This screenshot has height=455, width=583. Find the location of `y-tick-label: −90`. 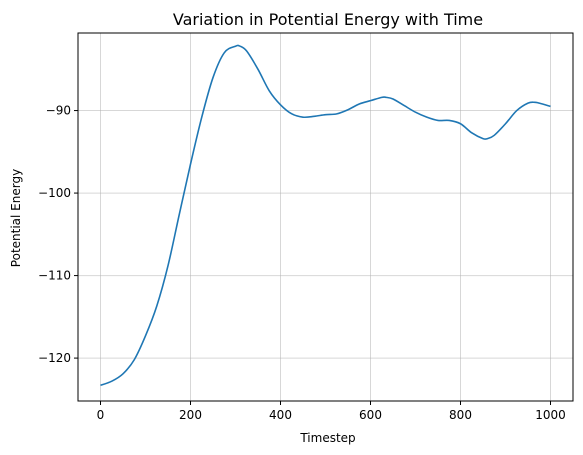

y-tick-label: −90 is located at coordinates (58, 111).